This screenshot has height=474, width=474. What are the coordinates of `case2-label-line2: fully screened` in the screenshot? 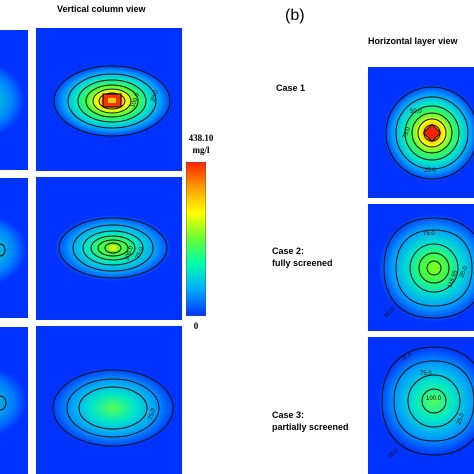 It's located at (302, 263).